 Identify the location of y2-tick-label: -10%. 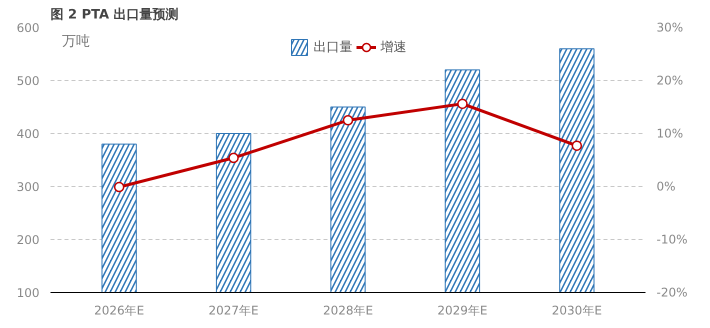
(672, 239).